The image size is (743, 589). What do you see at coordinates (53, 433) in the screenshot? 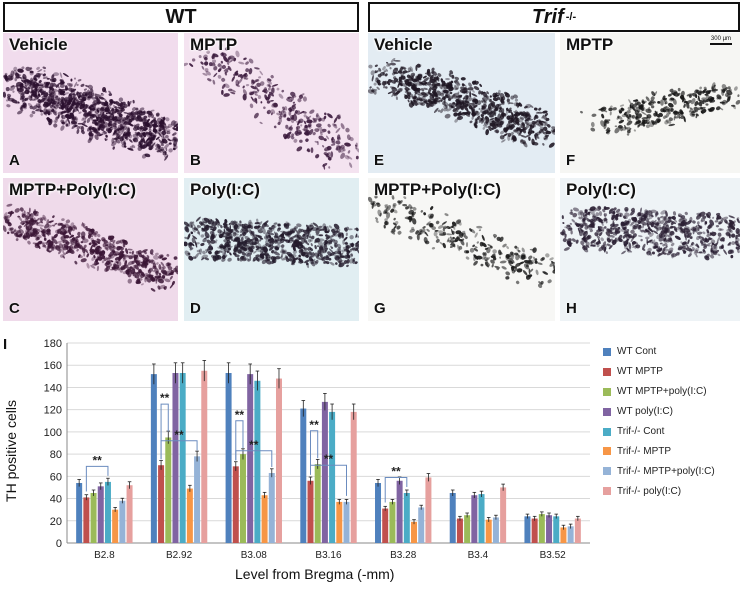
I see `y-tick-label: 100` at bounding box center [53, 433].